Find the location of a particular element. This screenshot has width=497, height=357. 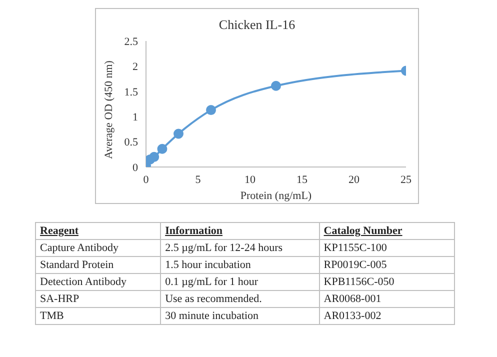

y-tick-label: 1 is located at coordinates (135, 118).